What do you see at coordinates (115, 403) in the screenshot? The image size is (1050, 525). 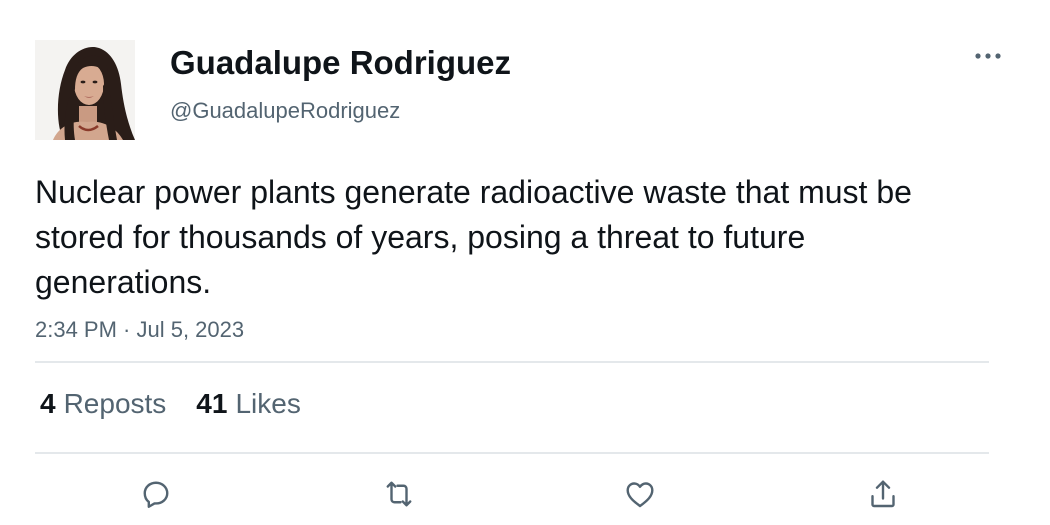 I see `reposts-label: Reposts` at bounding box center [115, 403].